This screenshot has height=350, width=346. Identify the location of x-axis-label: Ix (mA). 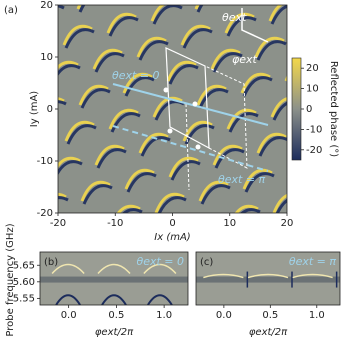
(172, 237).